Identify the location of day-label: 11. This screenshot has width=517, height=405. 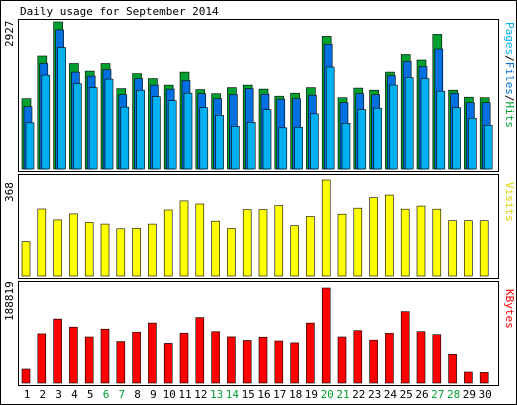
(184, 394).